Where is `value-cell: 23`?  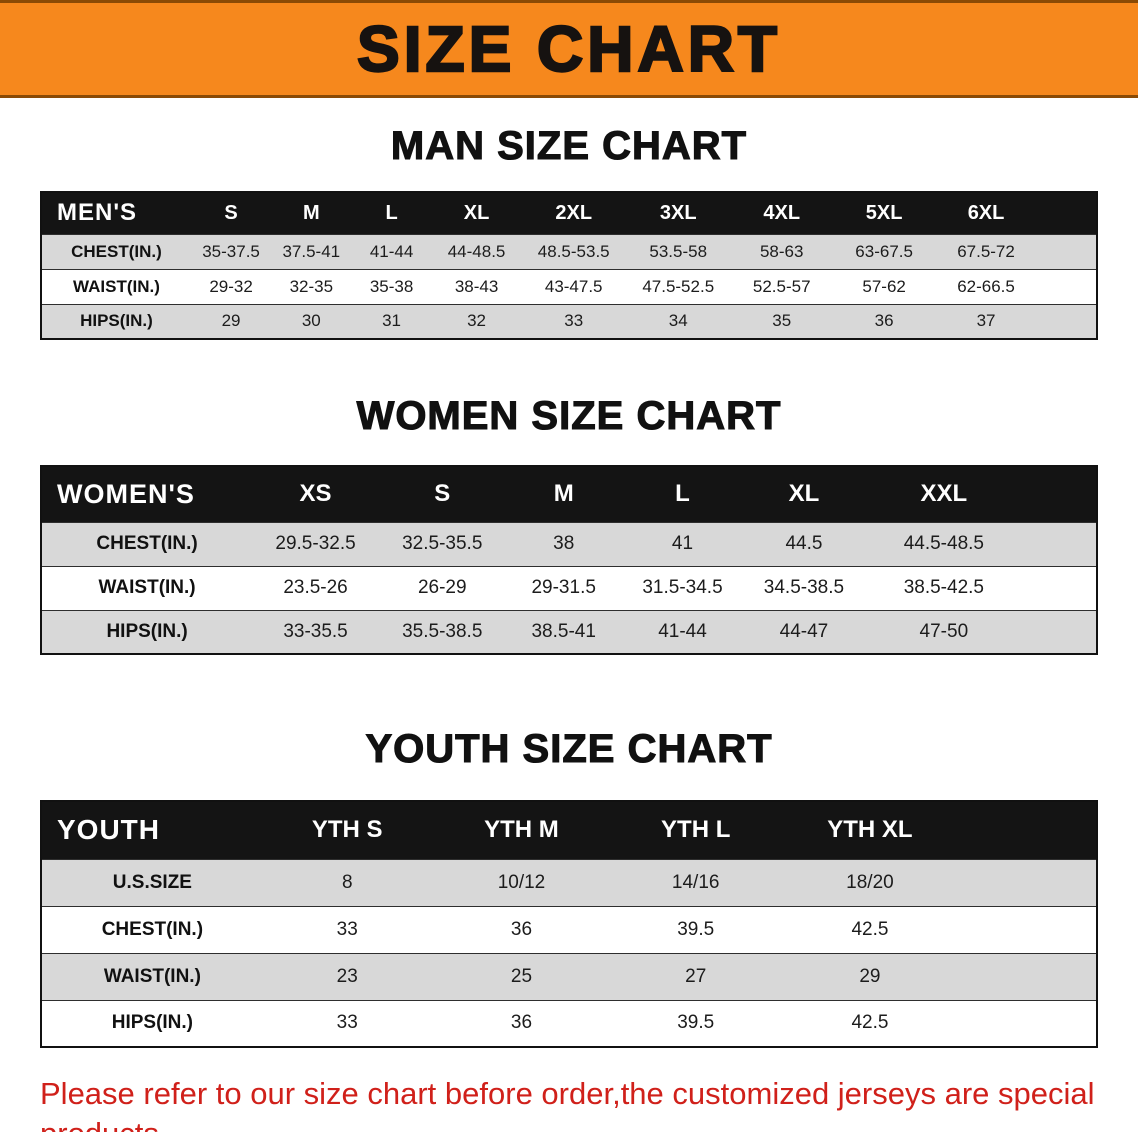 value-cell: 23 is located at coordinates (347, 976).